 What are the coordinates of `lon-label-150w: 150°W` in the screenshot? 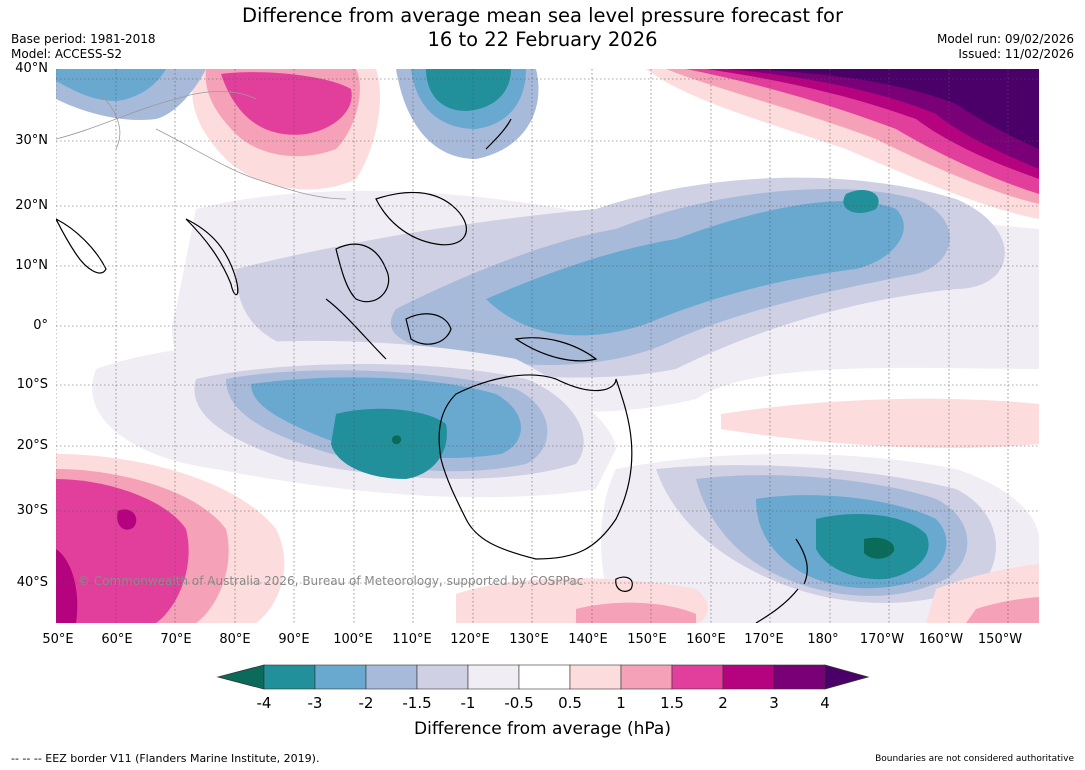 It's located at (1000, 639).